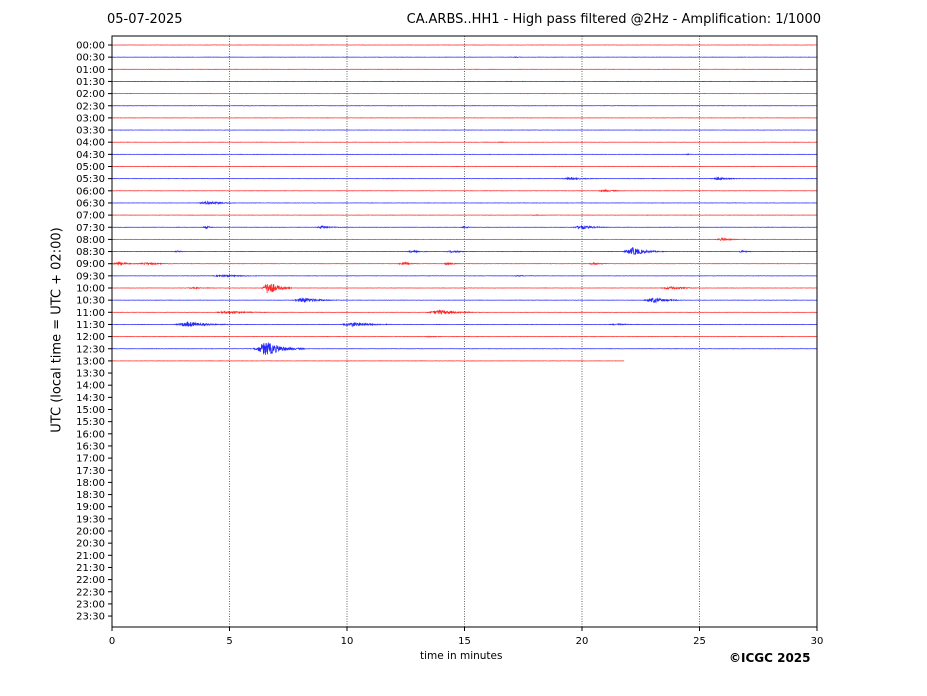  I want to click on y-tick-label: 01:30, so click(90, 82).